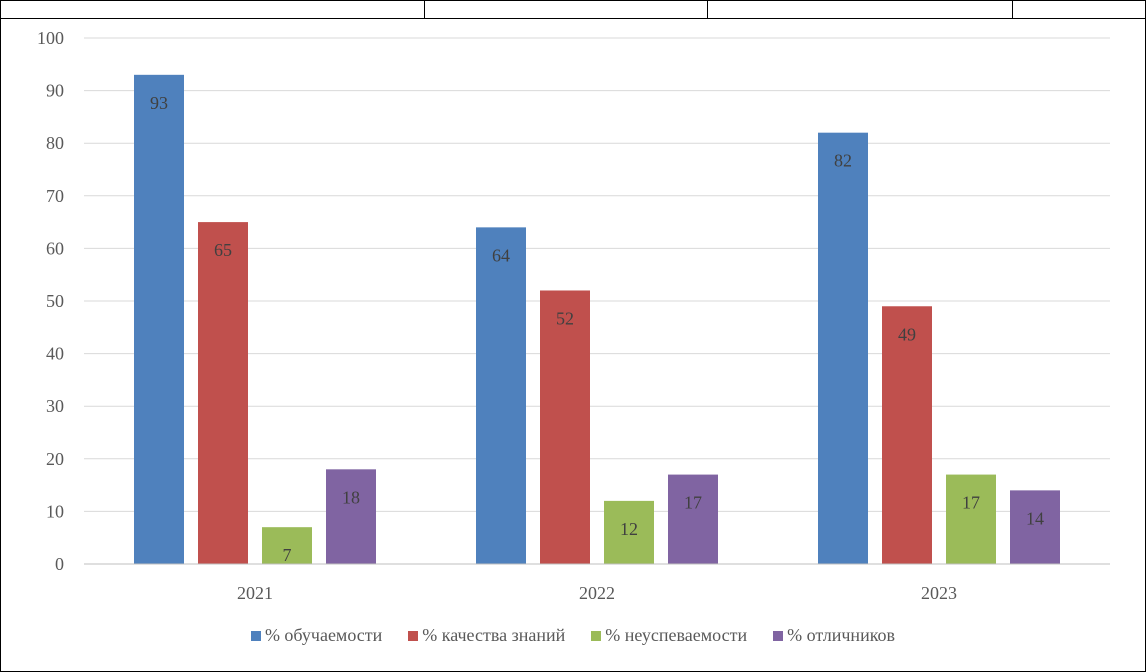 This screenshot has width=1146, height=672. Describe the element at coordinates (55, 301) in the screenshot. I see `y-tick-label: 50` at that location.